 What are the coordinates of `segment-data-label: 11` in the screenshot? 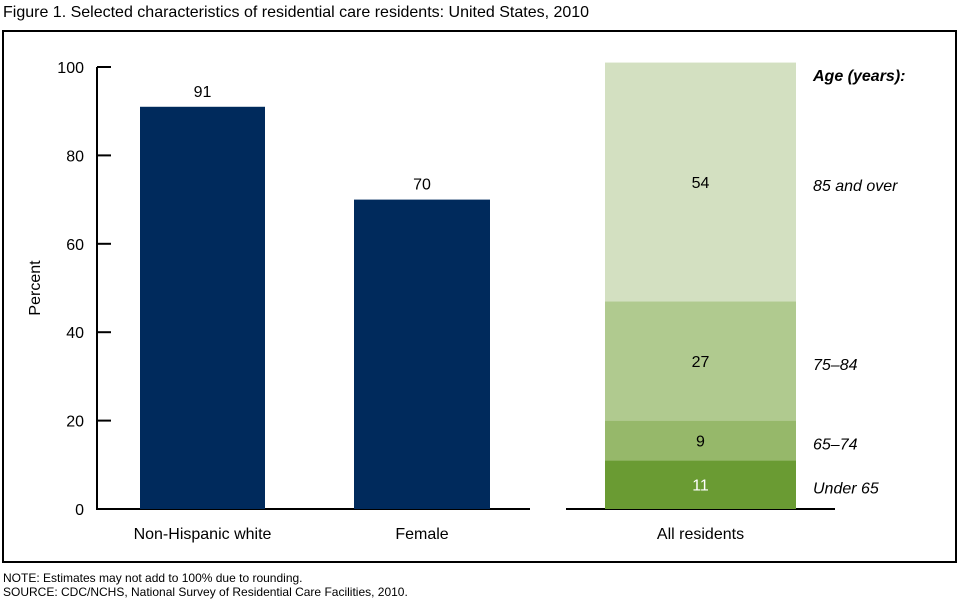 It's located at (700, 486).